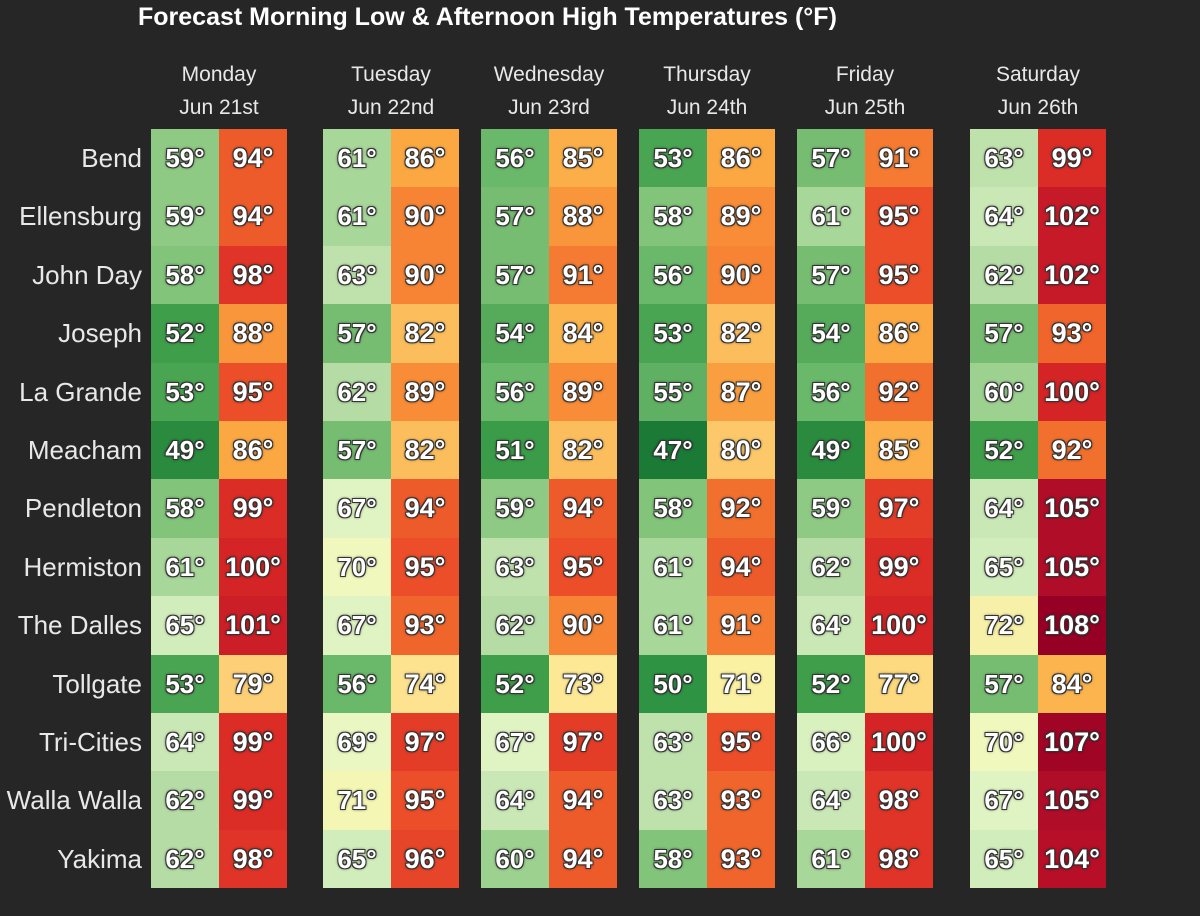 This screenshot has width=1200, height=916. Describe the element at coordinates (831, 742) in the screenshot. I see `low-temp-cell: 66°` at that location.